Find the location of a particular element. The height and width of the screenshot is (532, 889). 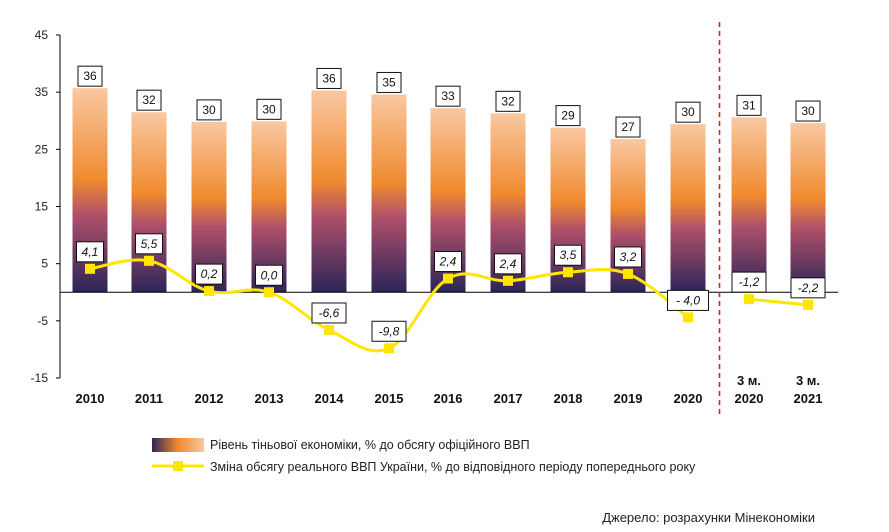

bar-value-label: 29 is located at coordinates (568, 116).